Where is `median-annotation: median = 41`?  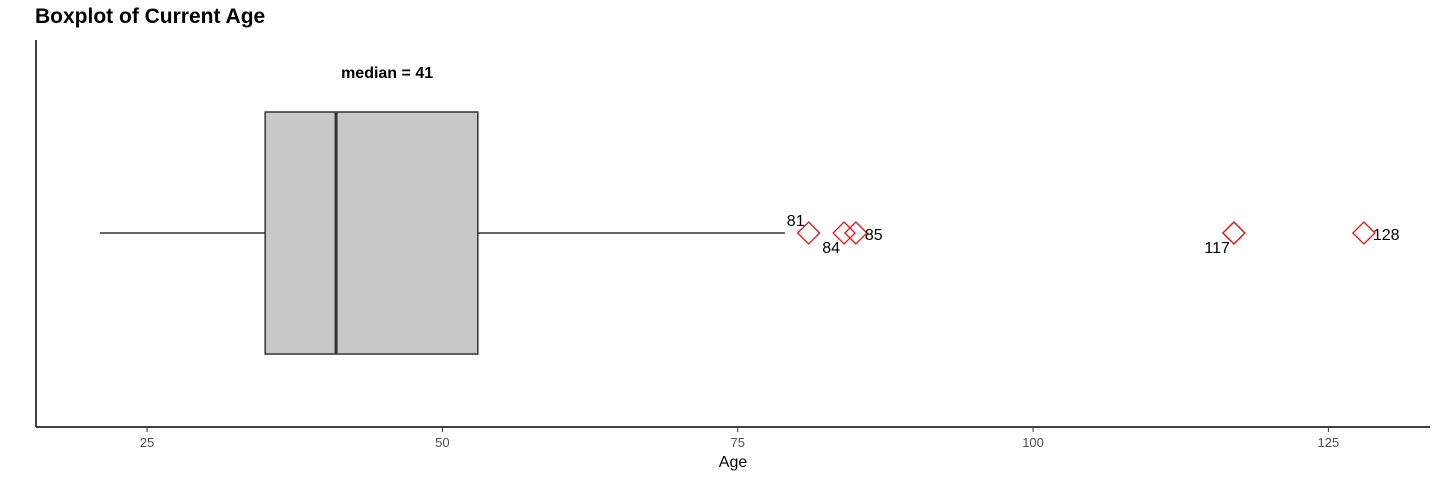
median-annotation: median = 41 is located at coordinates (387, 73).